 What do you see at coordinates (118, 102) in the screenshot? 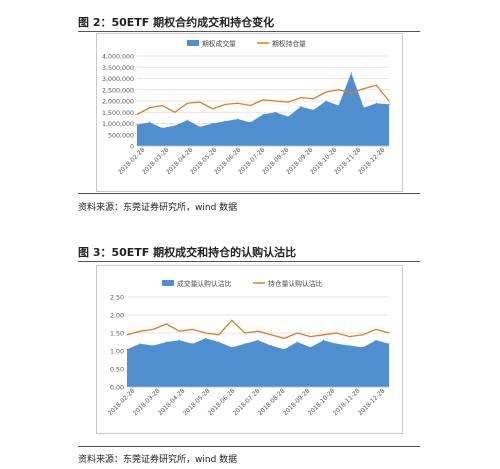
I see `fig1-y-tick-label: 2,000,000` at bounding box center [118, 102].